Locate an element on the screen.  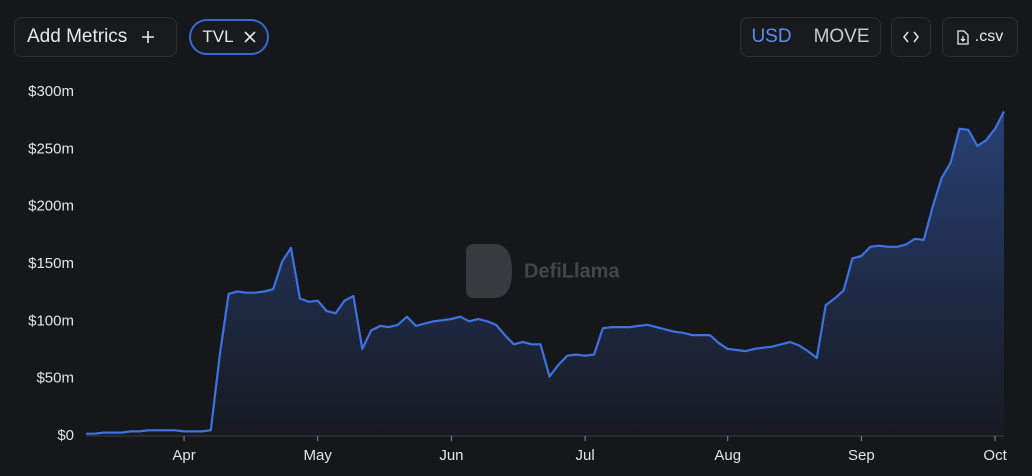
watermark-text: DefiLlama is located at coordinates (572, 271).